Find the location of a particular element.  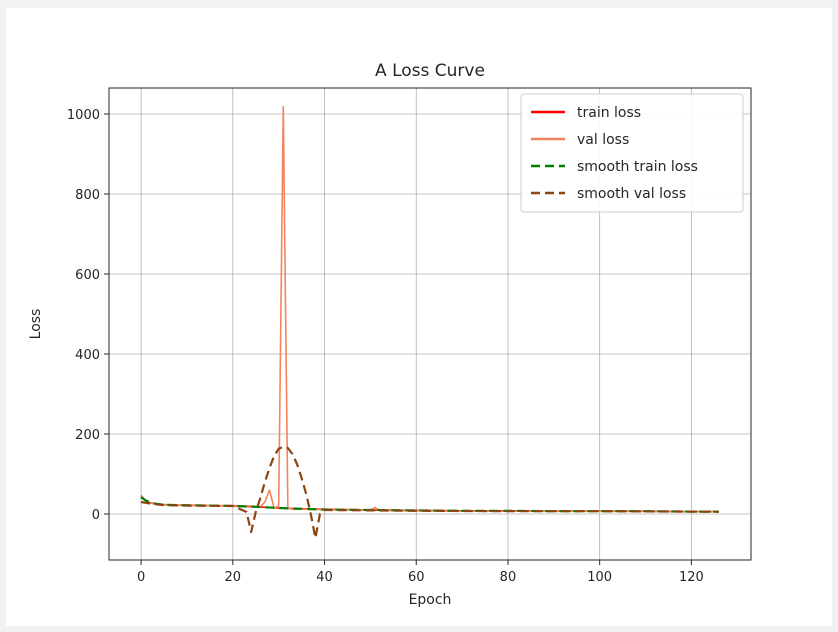

y-tick-label: 800 is located at coordinates (87, 195).